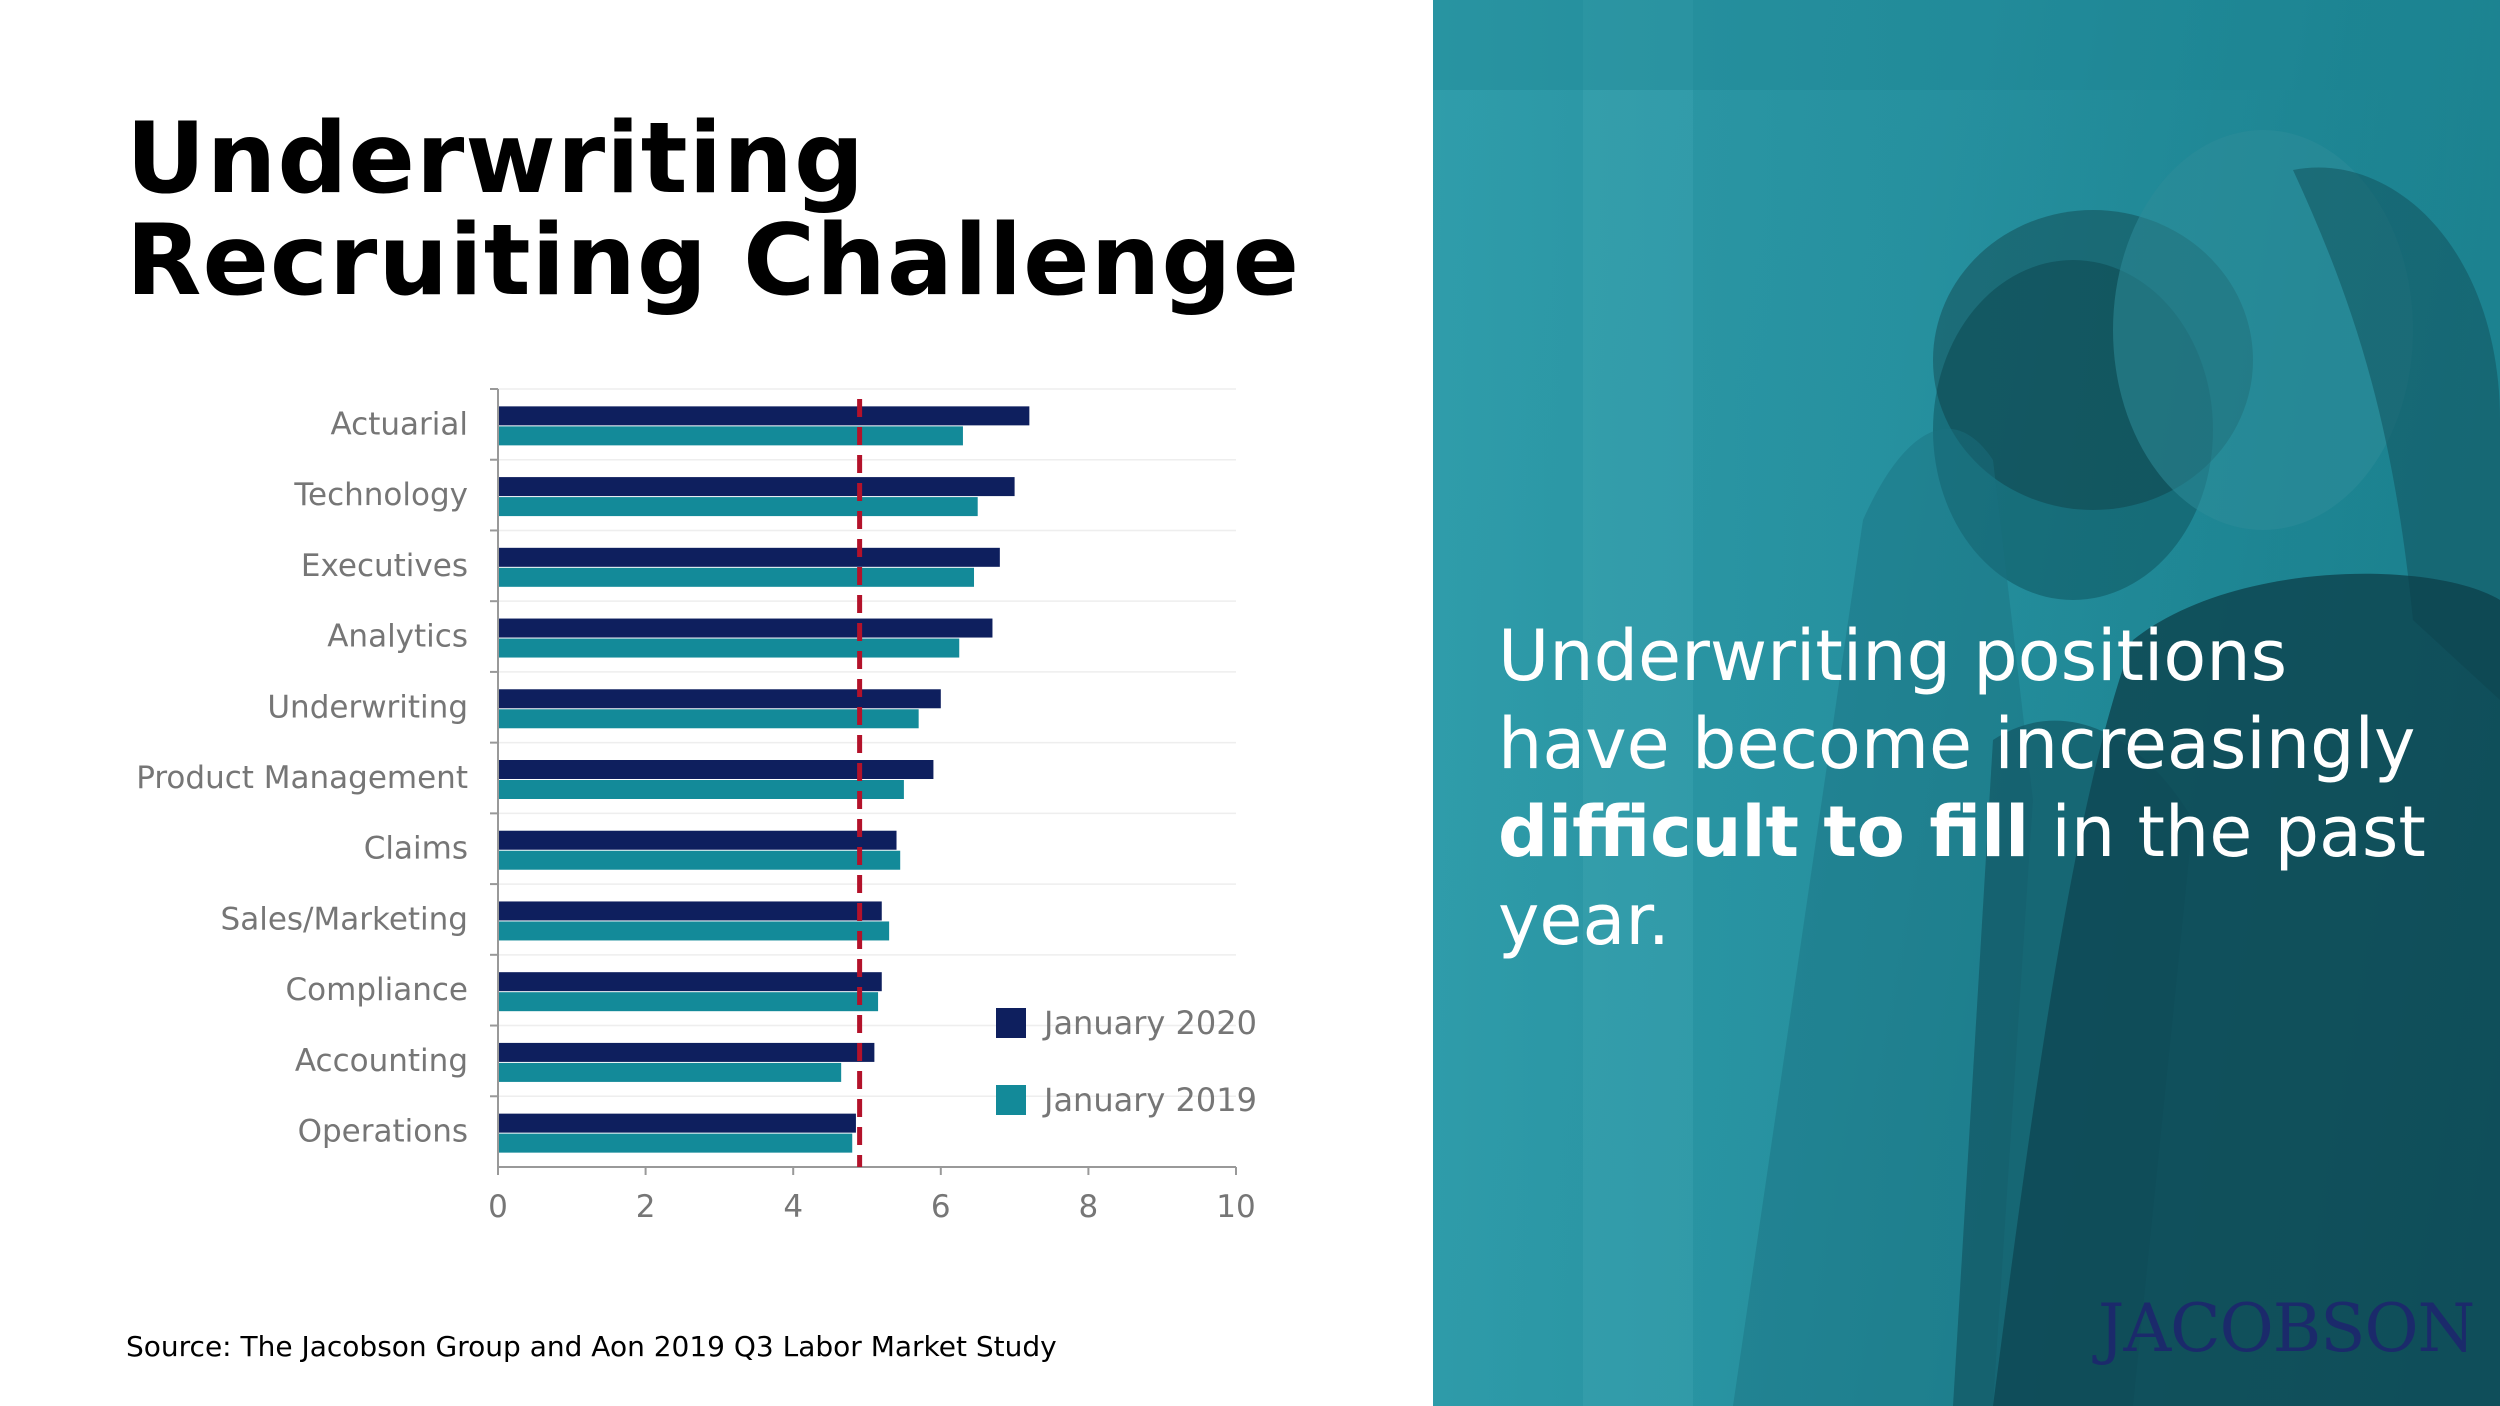 The height and width of the screenshot is (1406, 2500). What do you see at coordinates (1089, 1207) in the screenshot?
I see `x-tick-label: 8` at bounding box center [1089, 1207].